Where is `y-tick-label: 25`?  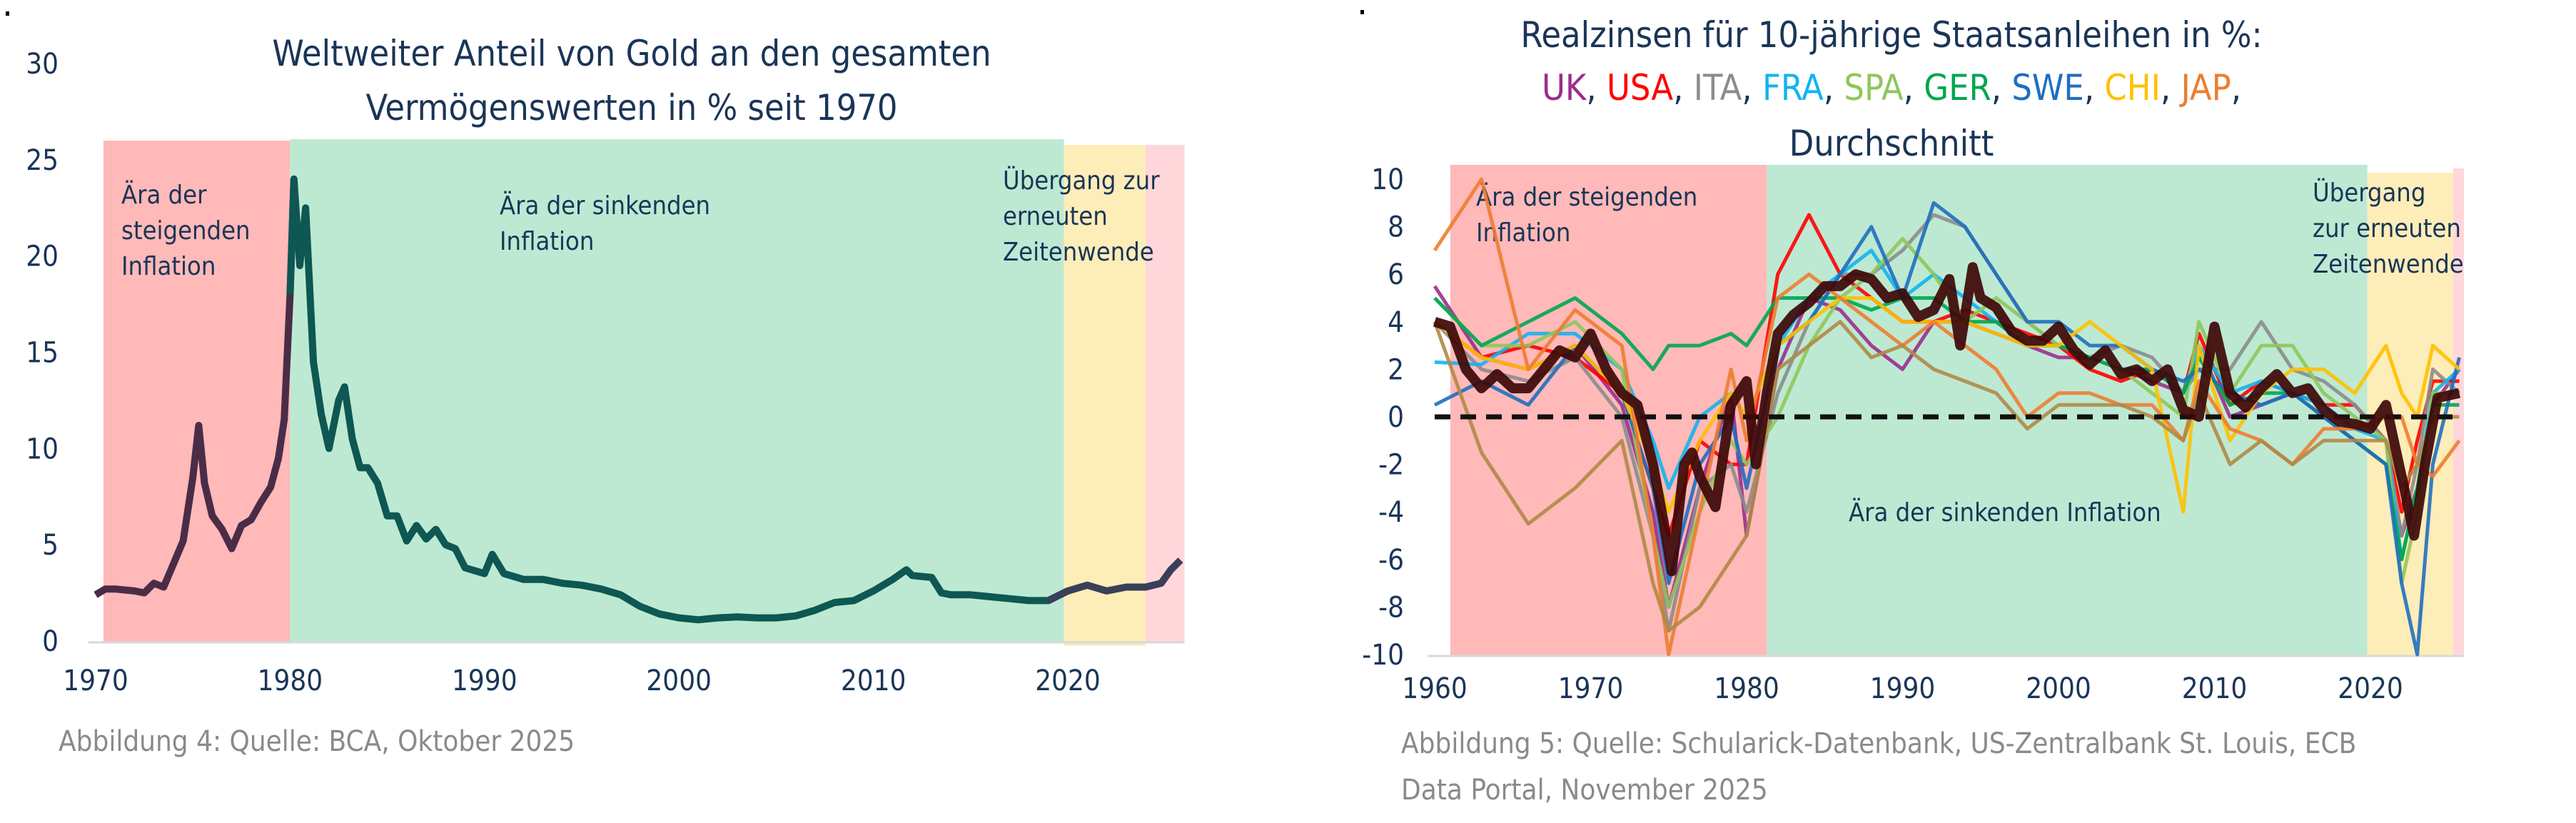
y-tick-label: 25 is located at coordinates (42, 160).